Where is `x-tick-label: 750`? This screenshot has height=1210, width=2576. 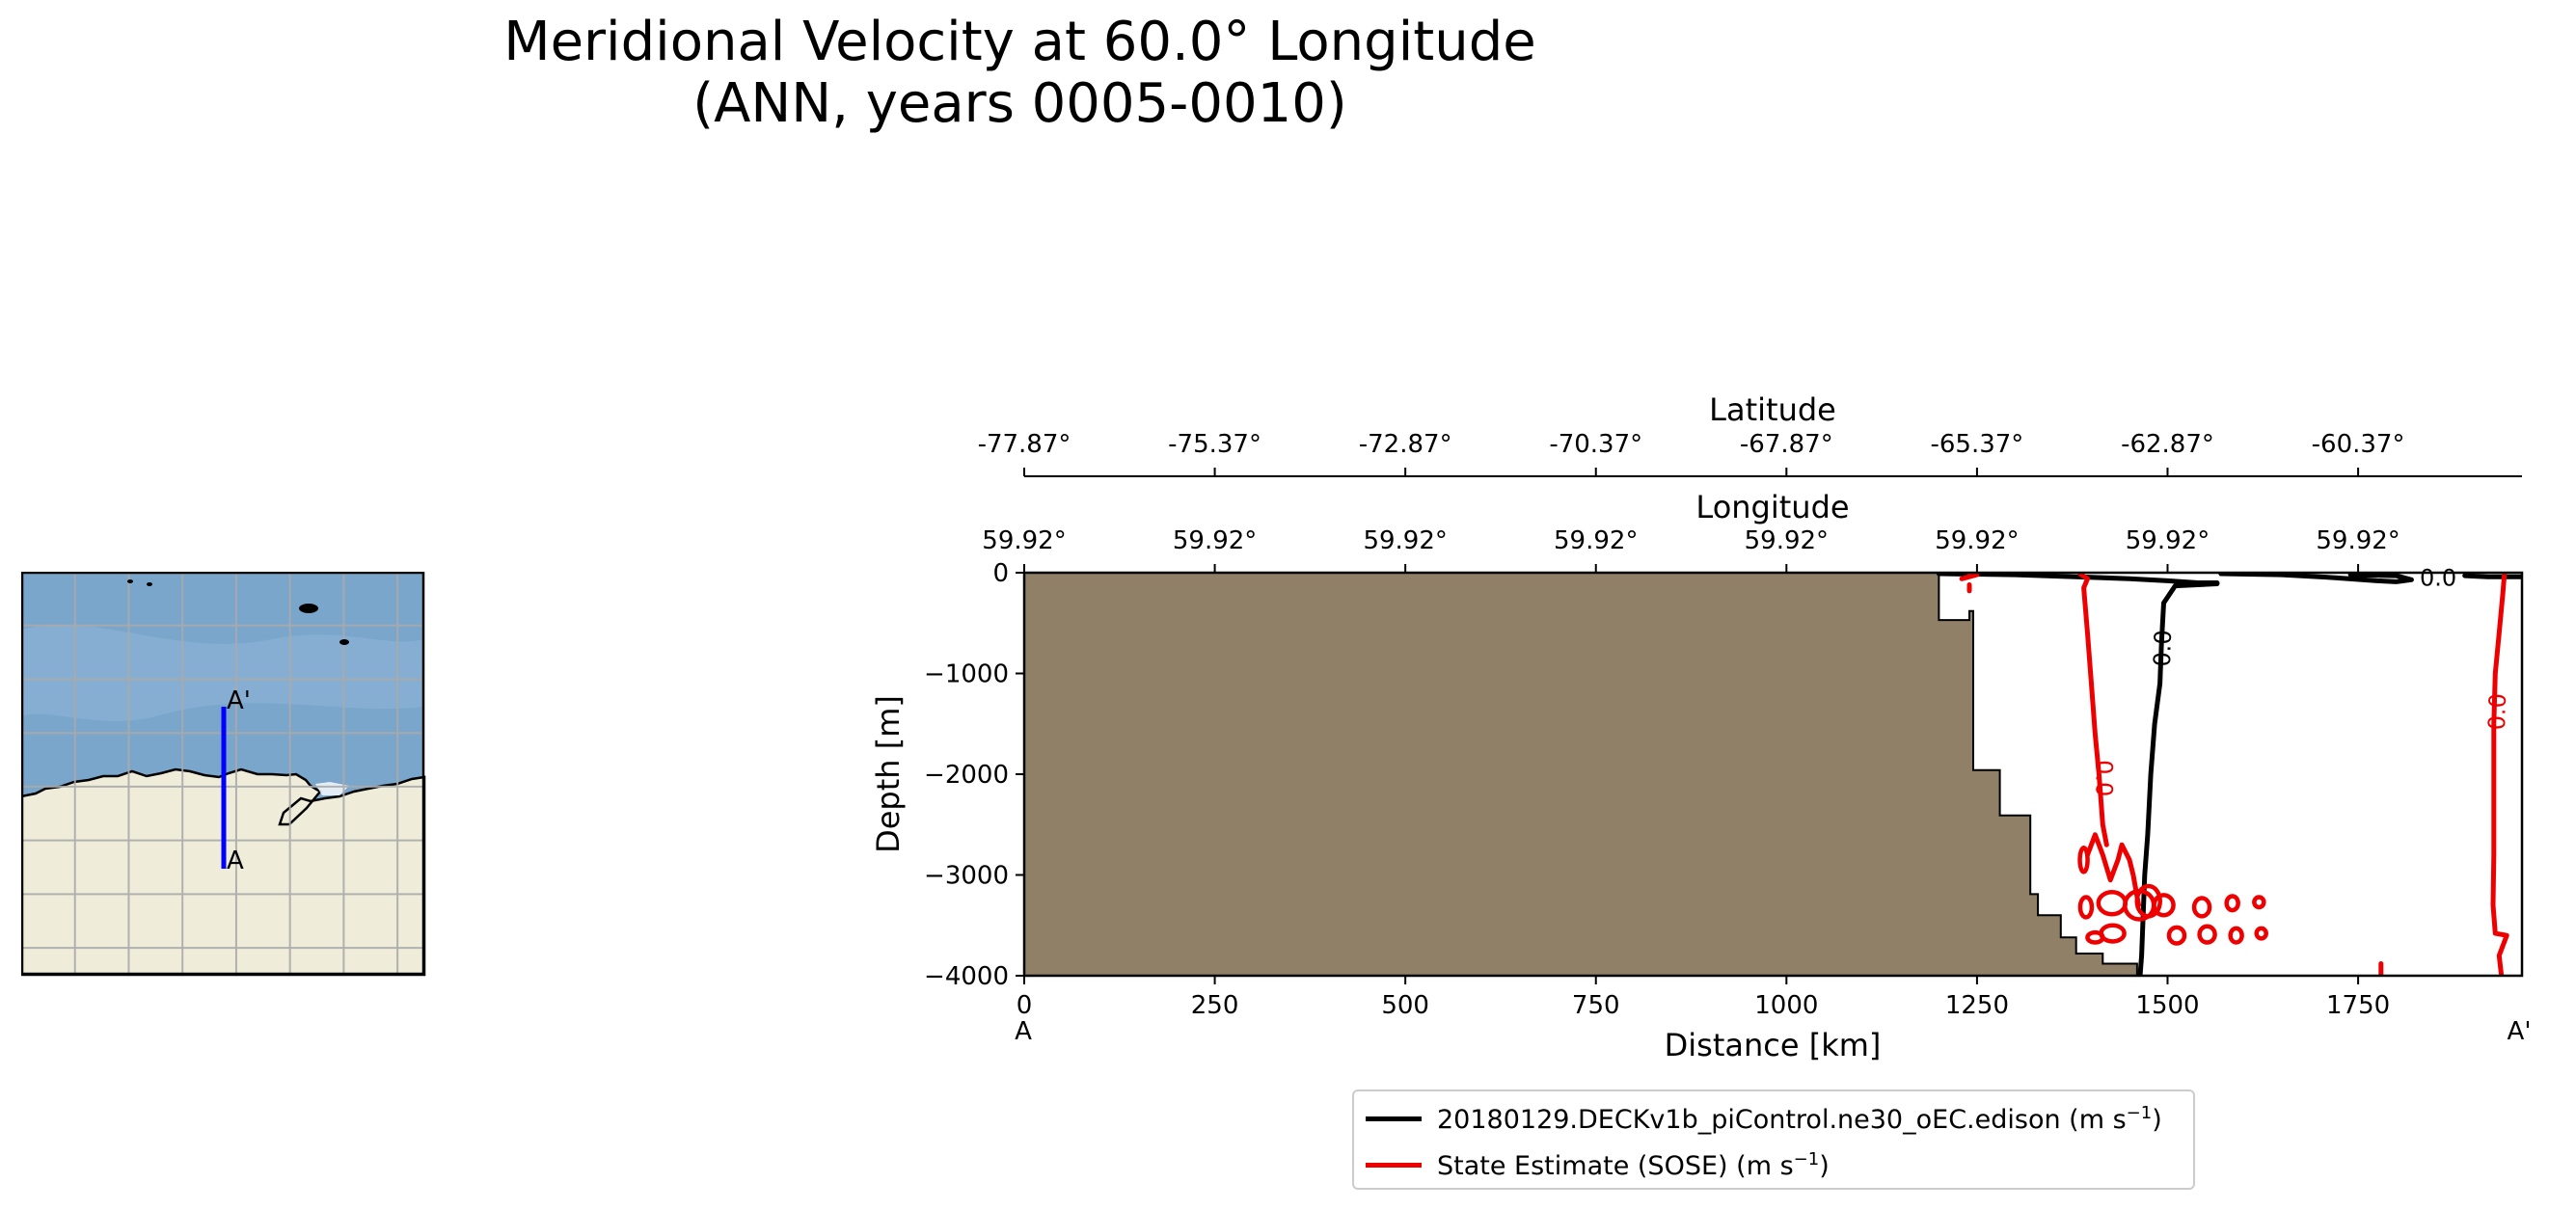 x-tick-label: 750 is located at coordinates (1596, 1006).